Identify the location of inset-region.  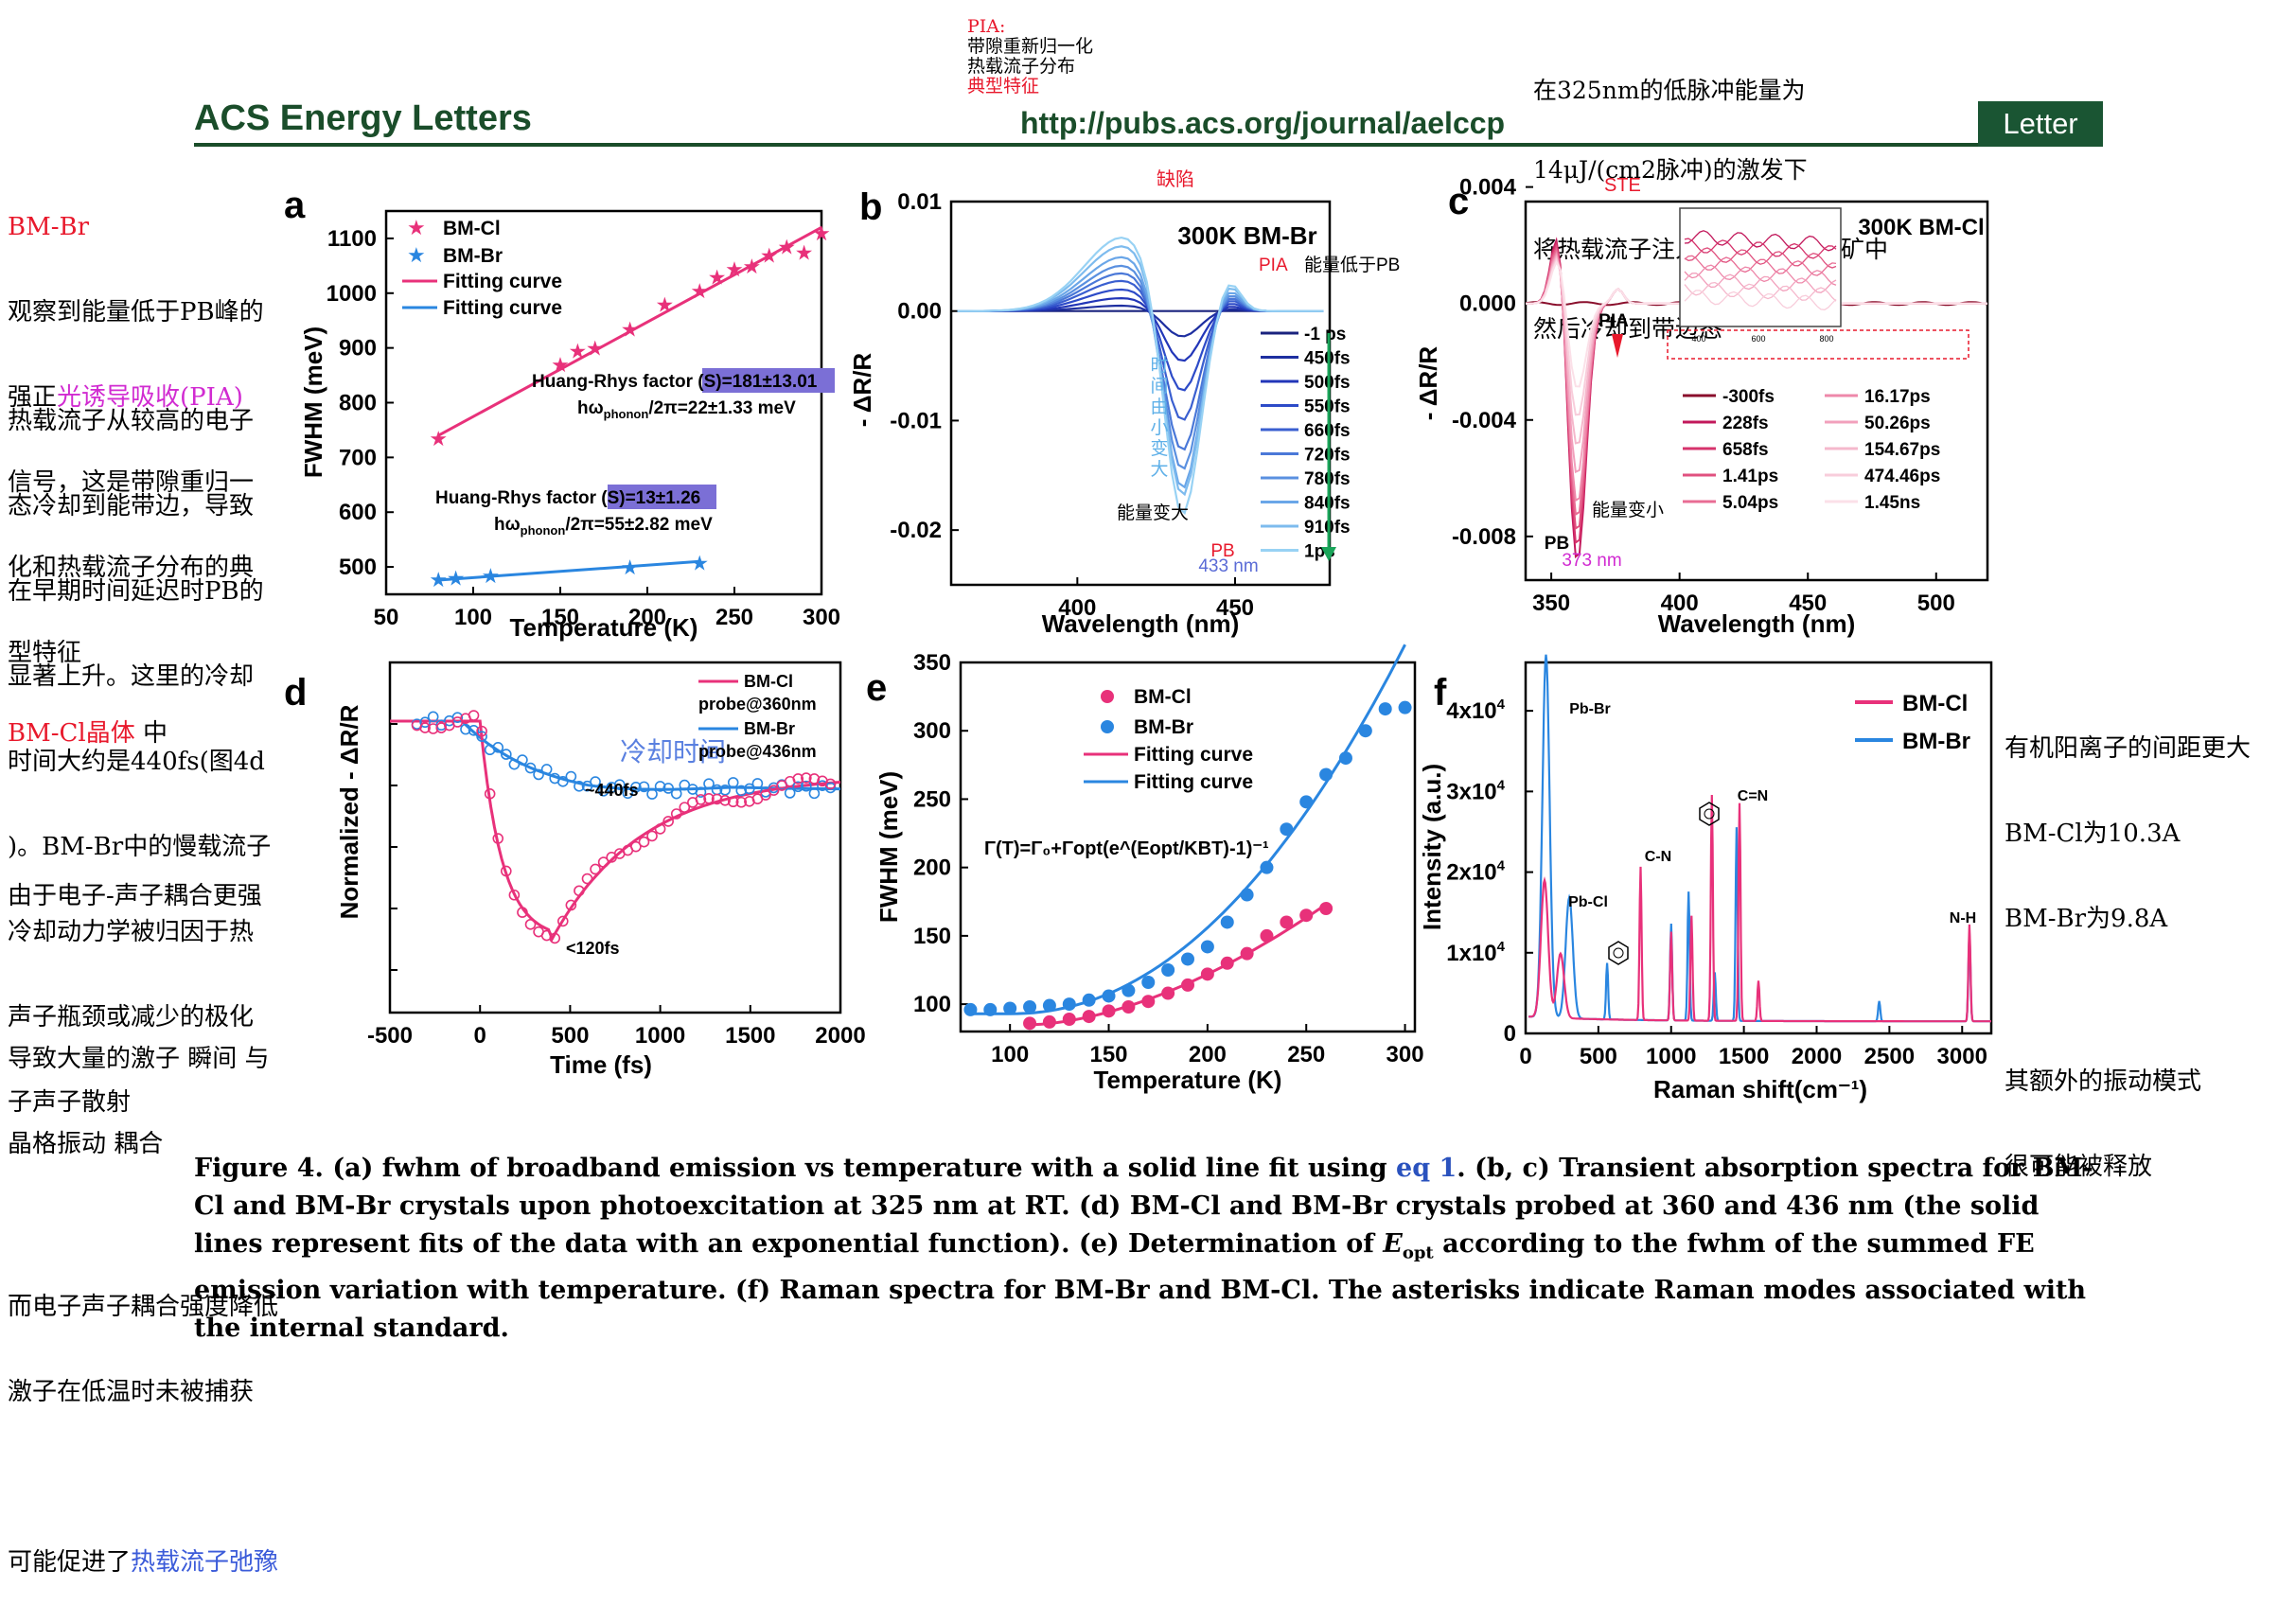
(1818, 344).